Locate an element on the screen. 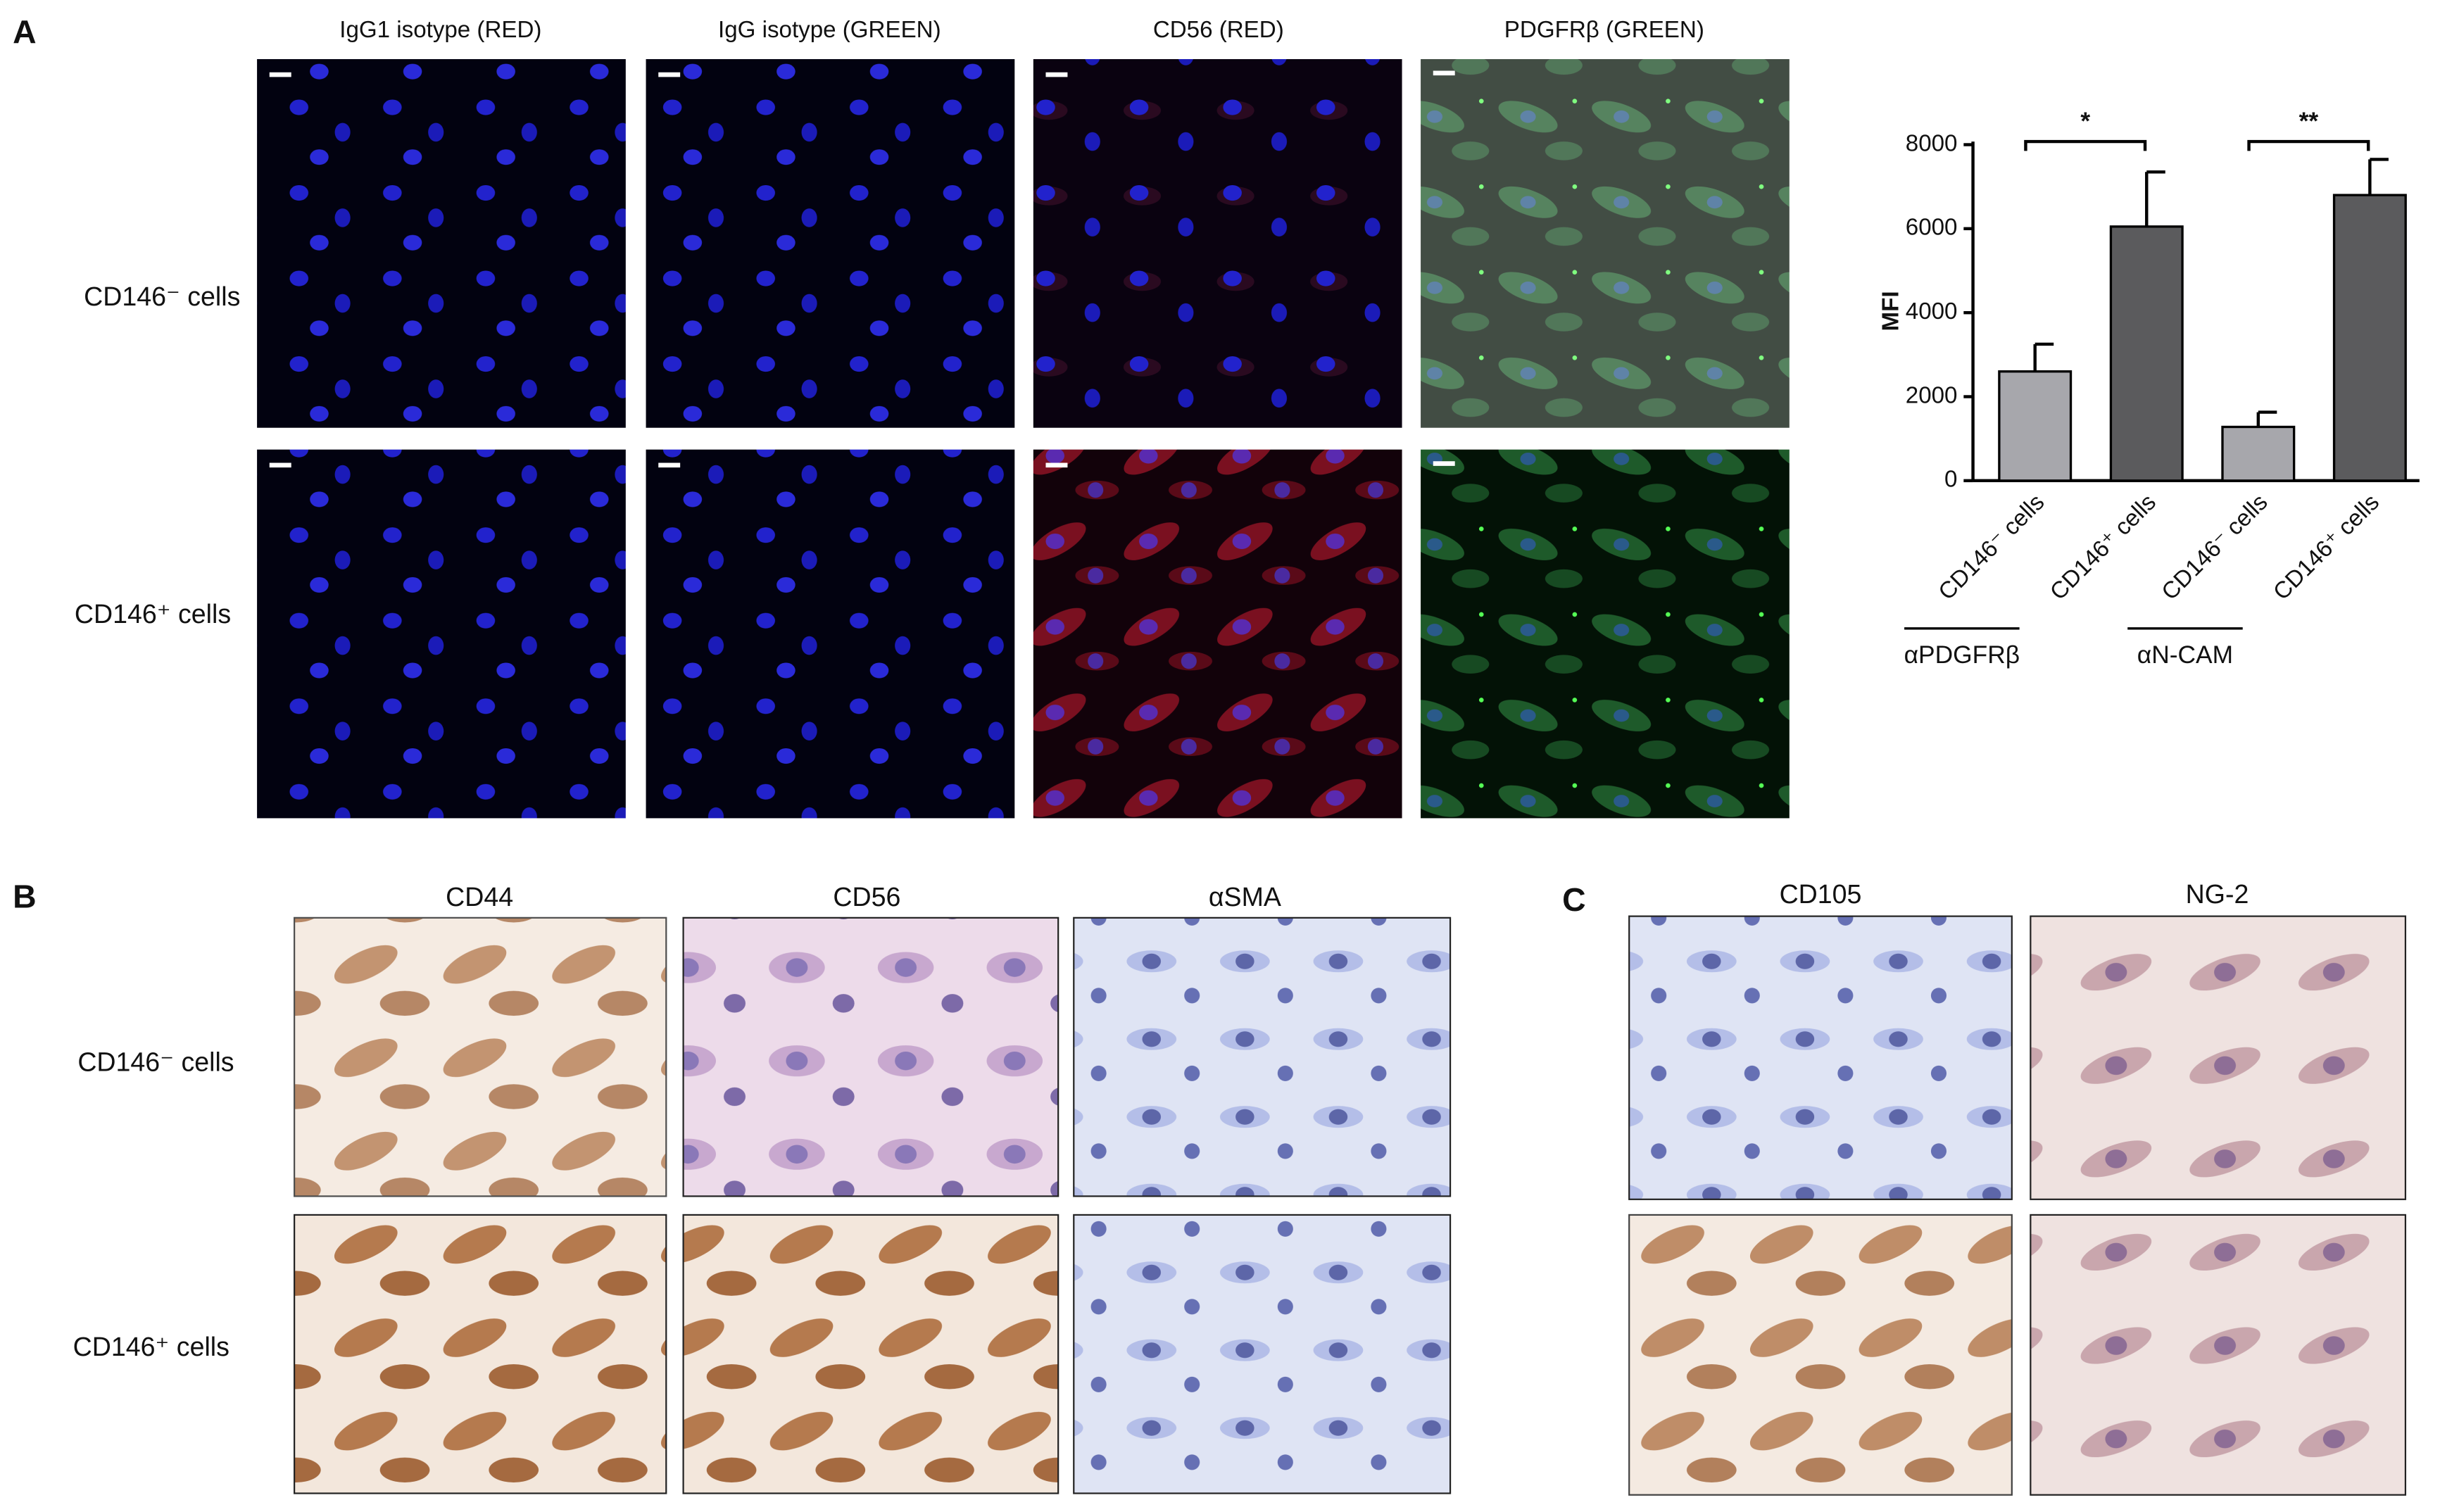 This screenshot has height=1512, width=2440. panel-letter: B is located at coordinates (25, 897).